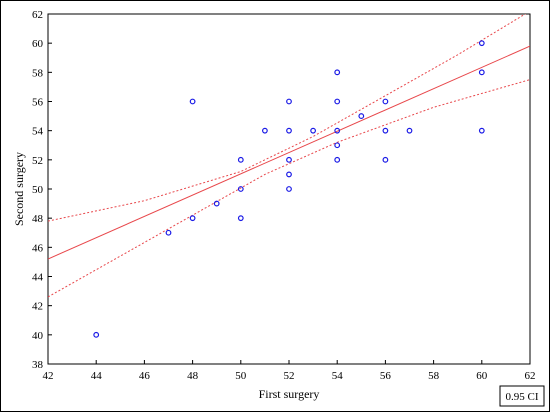 The width and height of the screenshot is (550, 412). Describe the element at coordinates (145, 376) in the screenshot. I see `x-tick-label: 46` at that location.